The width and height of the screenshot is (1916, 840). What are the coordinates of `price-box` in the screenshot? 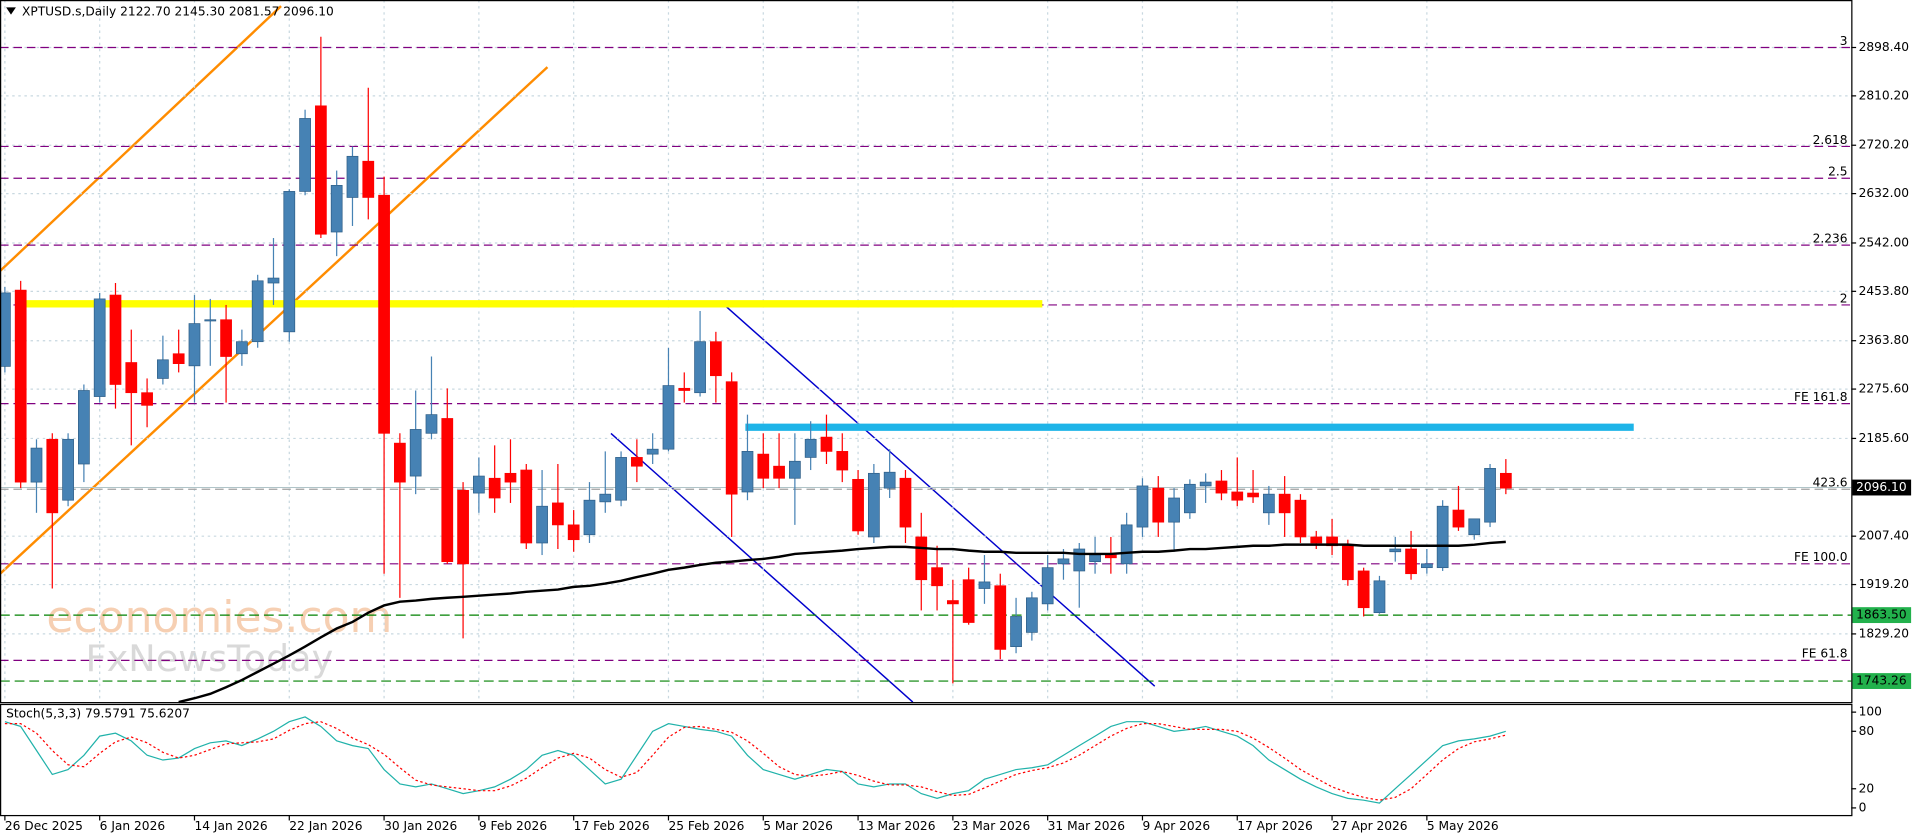 It's located at (1882, 681).